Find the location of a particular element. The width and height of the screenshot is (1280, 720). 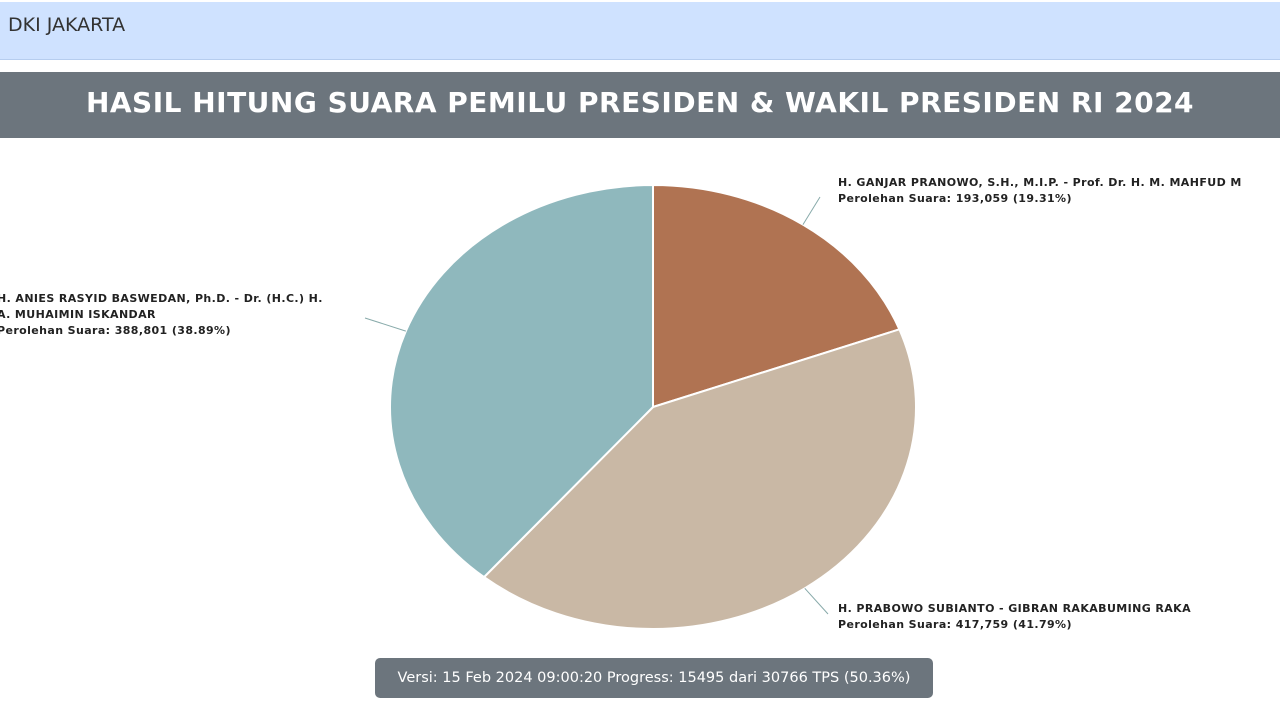

value-label: Perolehan Suara: 388,801 (38.89%) is located at coordinates (115, 330).